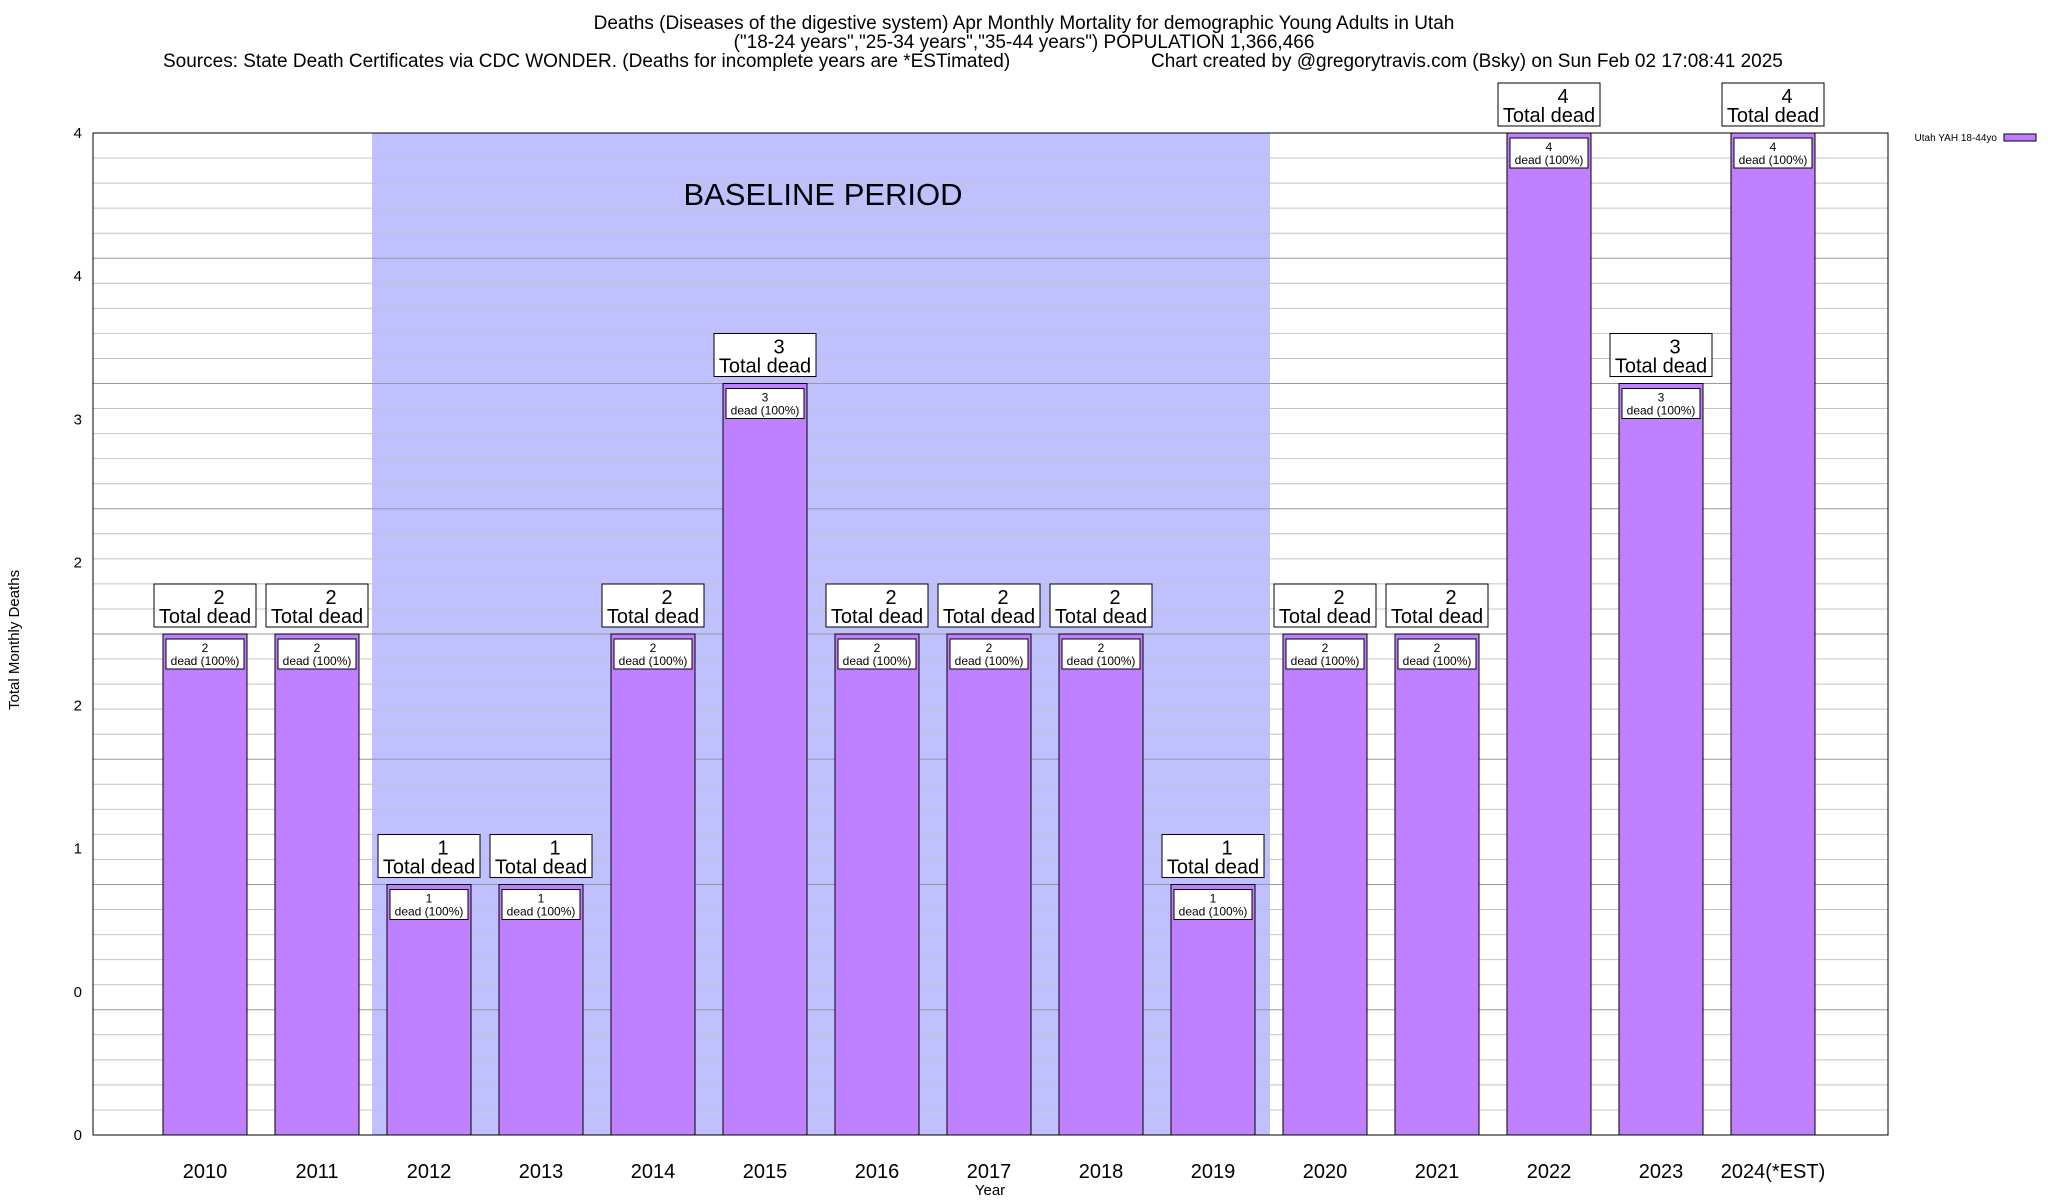  Describe the element at coordinates (822, 194) in the screenshot. I see `baseline-period-label: BASELINE PERIOD` at that location.